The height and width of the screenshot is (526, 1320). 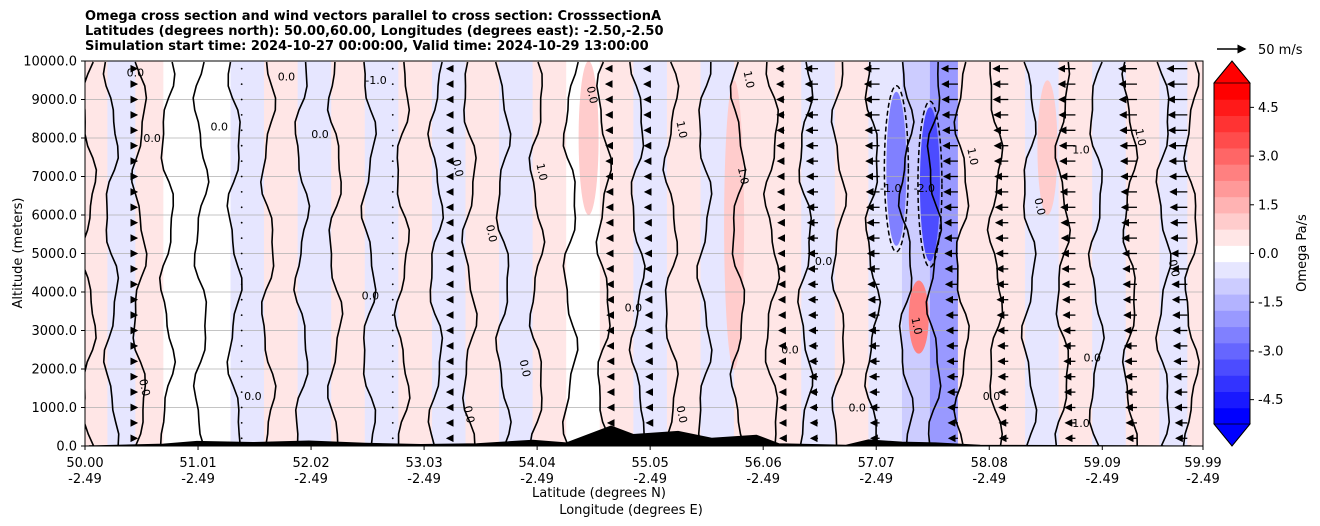 I want to click on x-tick-label-lat: 54.04, so click(x=537, y=463).